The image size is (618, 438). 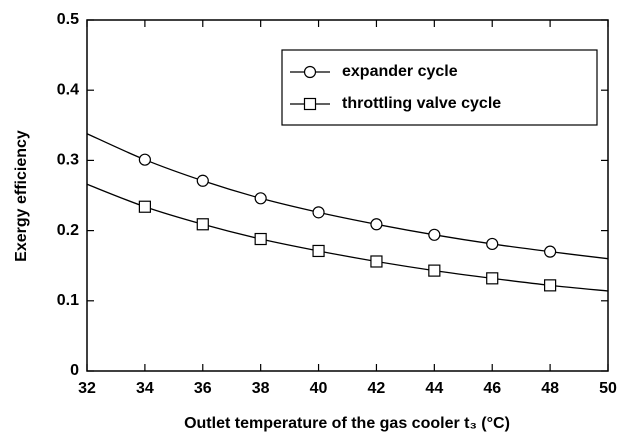 What do you see at coordinates (74, 370) in the screenshot?
I see `y-tick-label: 0` at bounding box center [74, 370].